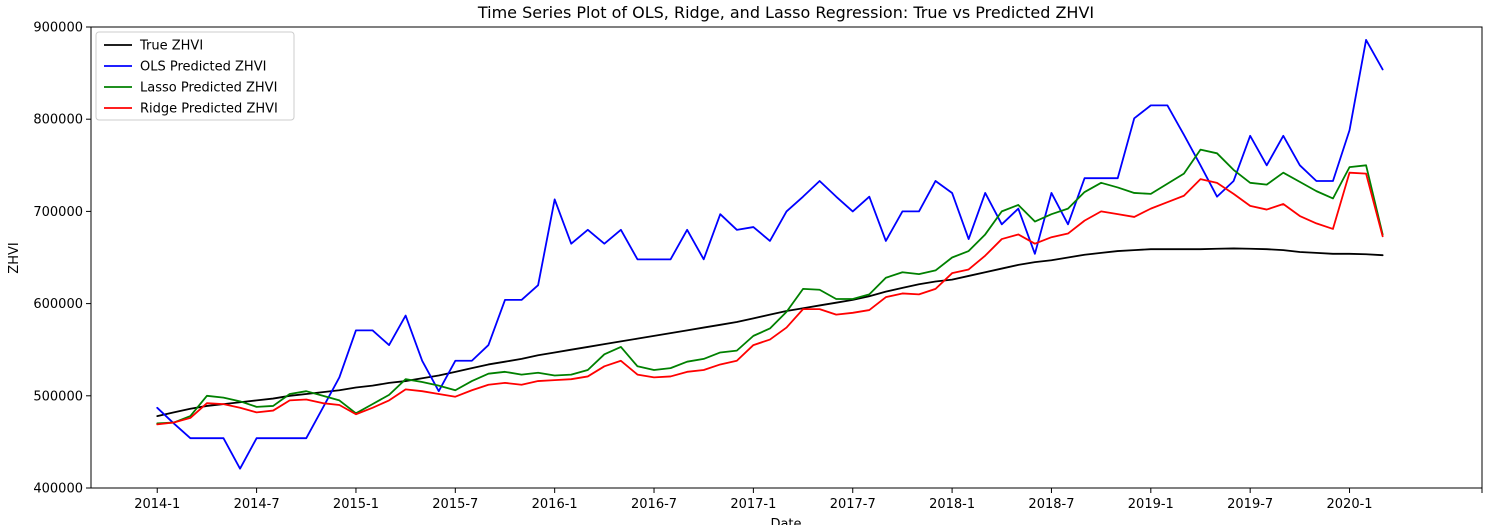 The width and height of the screenshot is (1491, 525). I want to click on x-tick-label: 2019-1, so click(1151, 504).